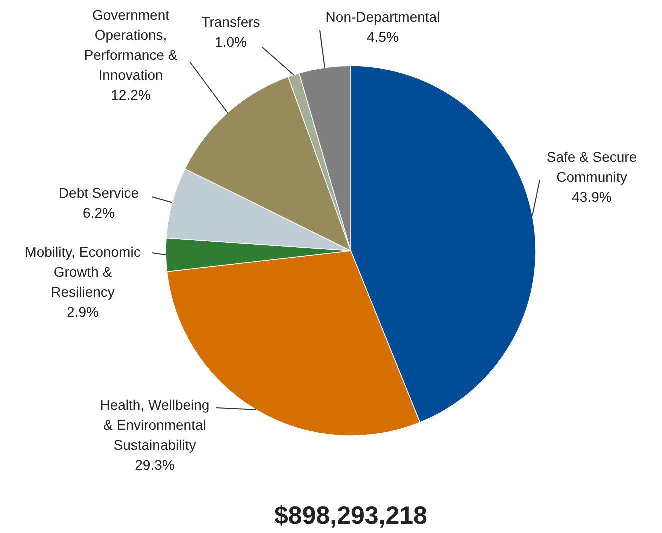 Image resolution: width=662 pixels, height=533 pixels. What do you see at coordinates (131, 95) in the screenshot?
I see `data-label: 12.2%` at bounding box center [131, 95].